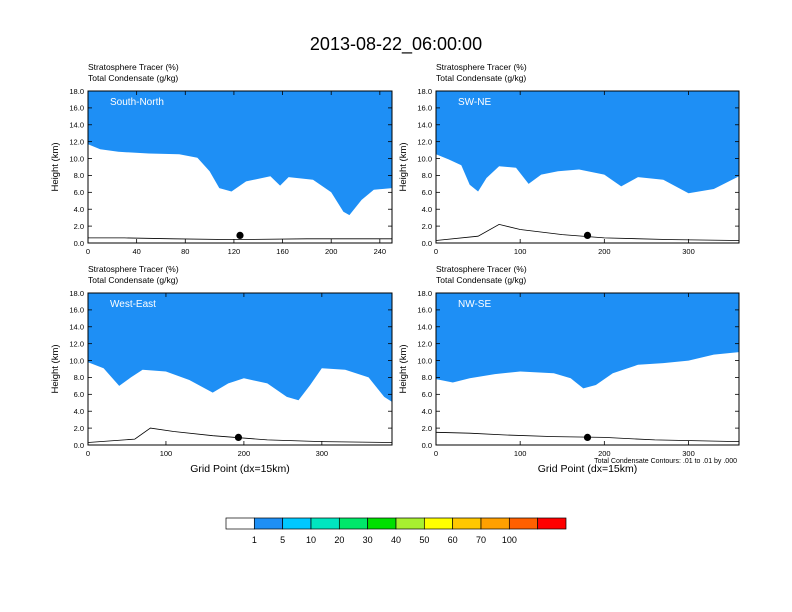  Describe the element at coordinates (380, 251) in the screenshot. I see `x-tick-label: 240` at that location.